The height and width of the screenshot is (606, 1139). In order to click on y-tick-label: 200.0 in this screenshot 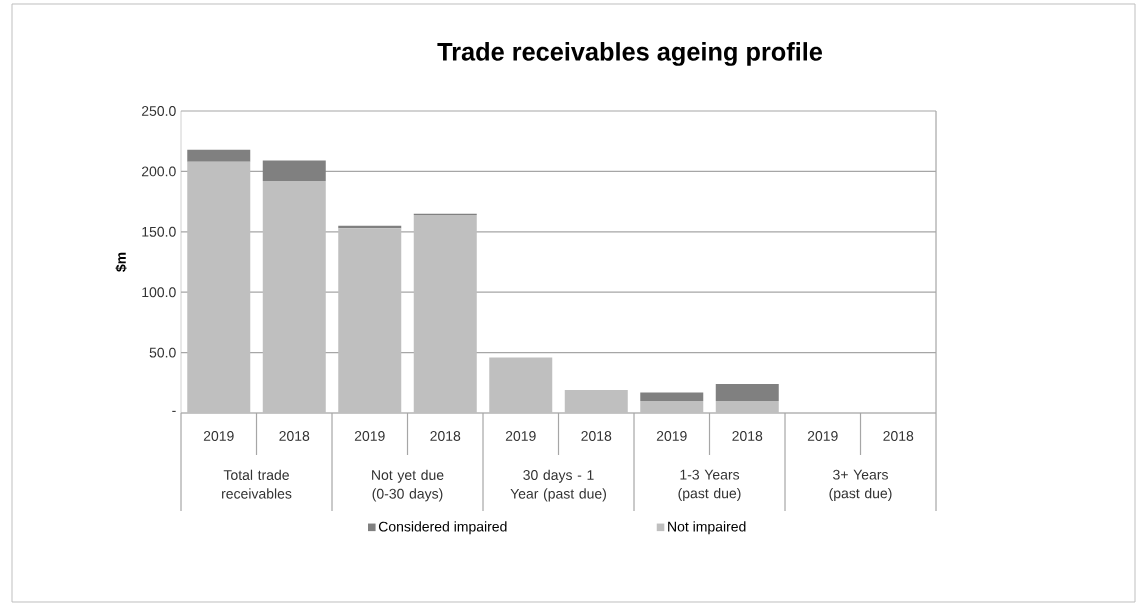, I will do `click(158, 171)`.